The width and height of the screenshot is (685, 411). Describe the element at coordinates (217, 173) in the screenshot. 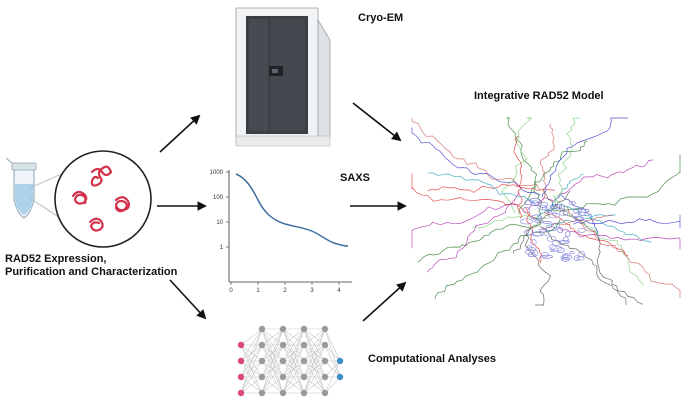

I see `y-tick-label: 1000` at that location.